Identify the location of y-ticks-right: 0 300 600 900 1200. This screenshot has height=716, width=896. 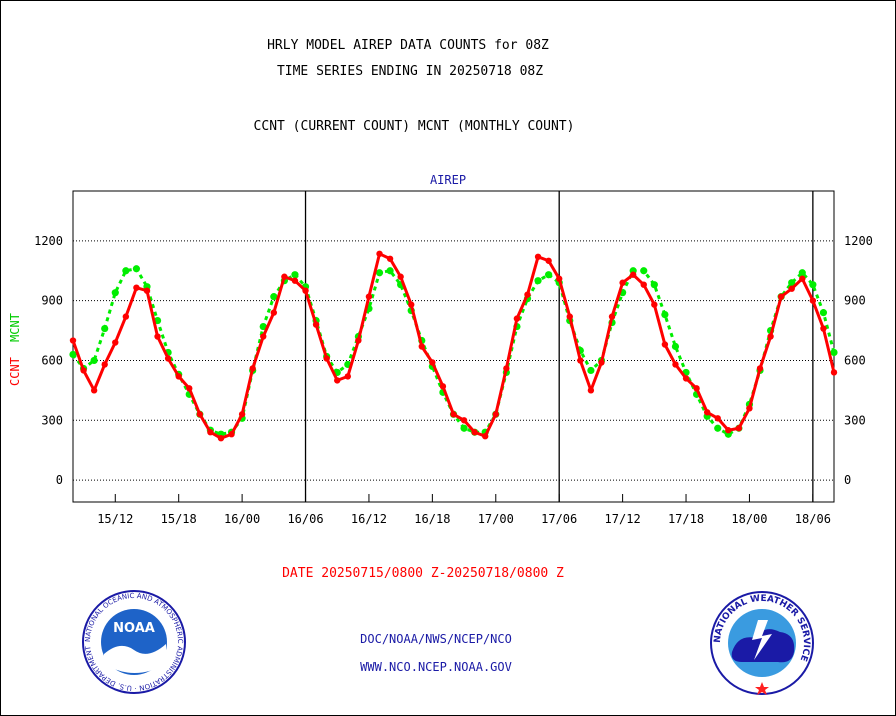
(858, 360).